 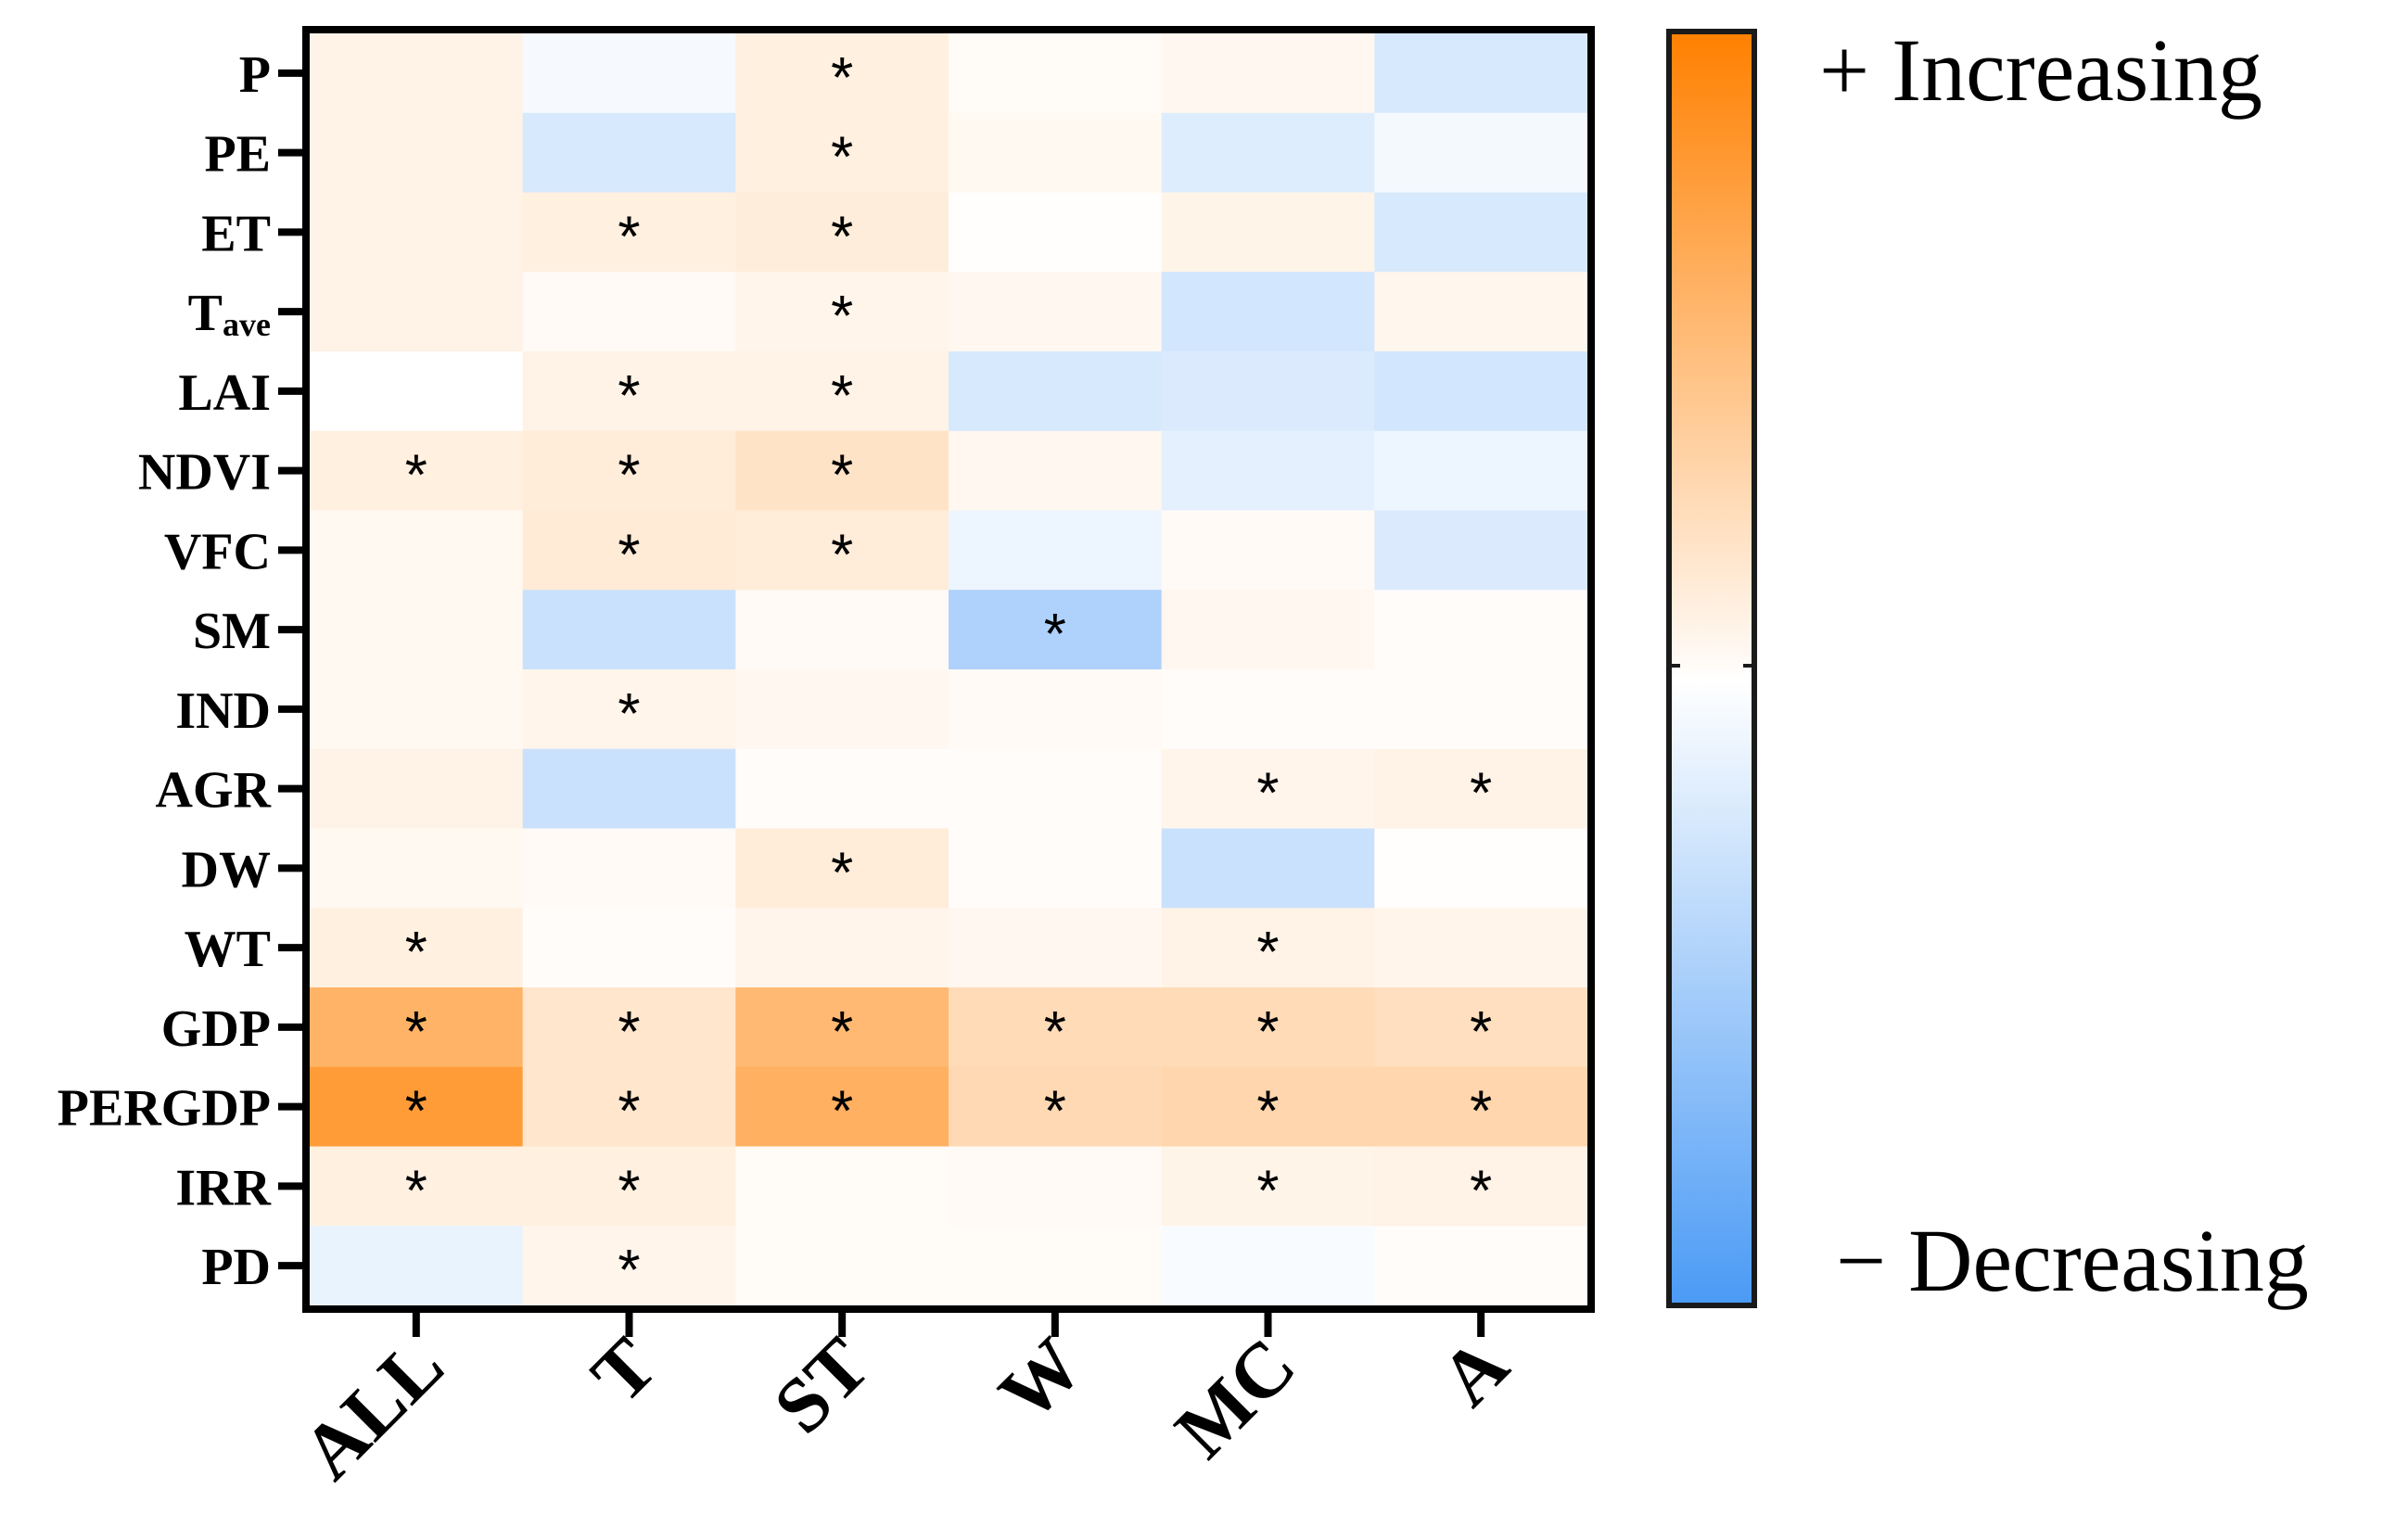 What do you see at coordinates (373, 1409) in the screenshot?
I see `column-label: ALL` at bounding box center [373, 1409].